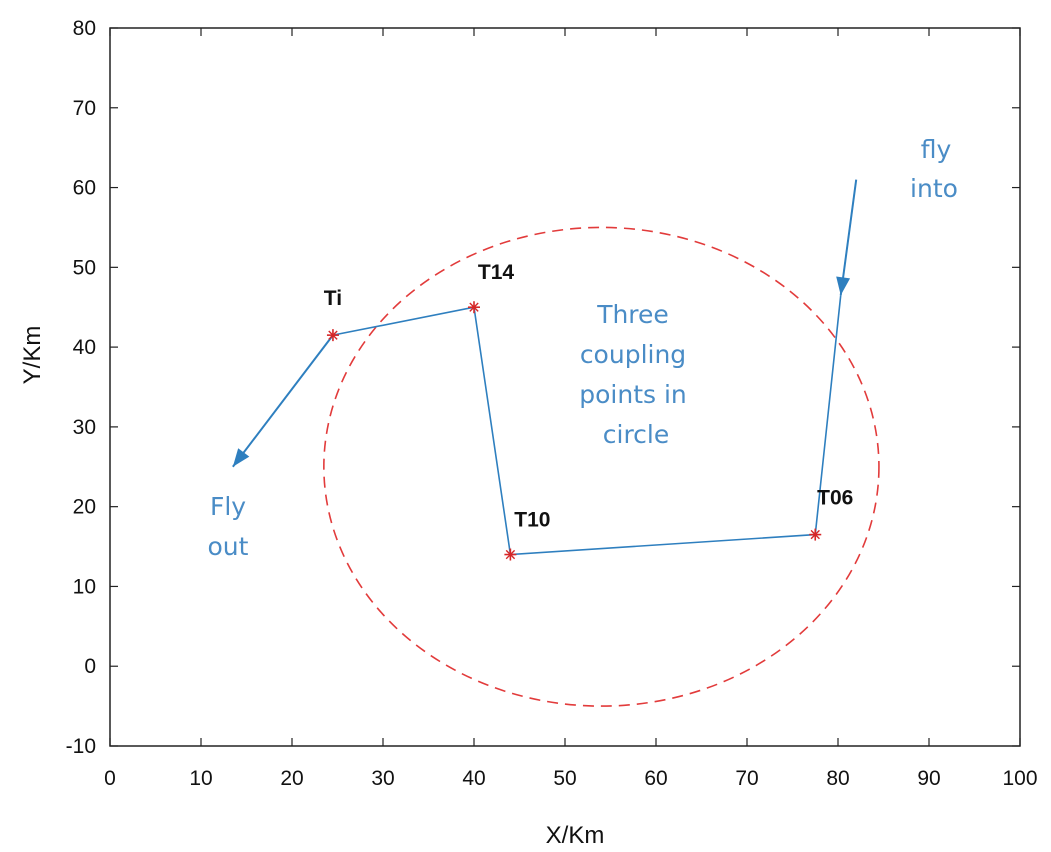 Image resolution: width=1051 pixels, height=852 pixels. Describe the element at coordinates (84, 188) in the screenshot. I see `y-tick-label: 60` at that location.